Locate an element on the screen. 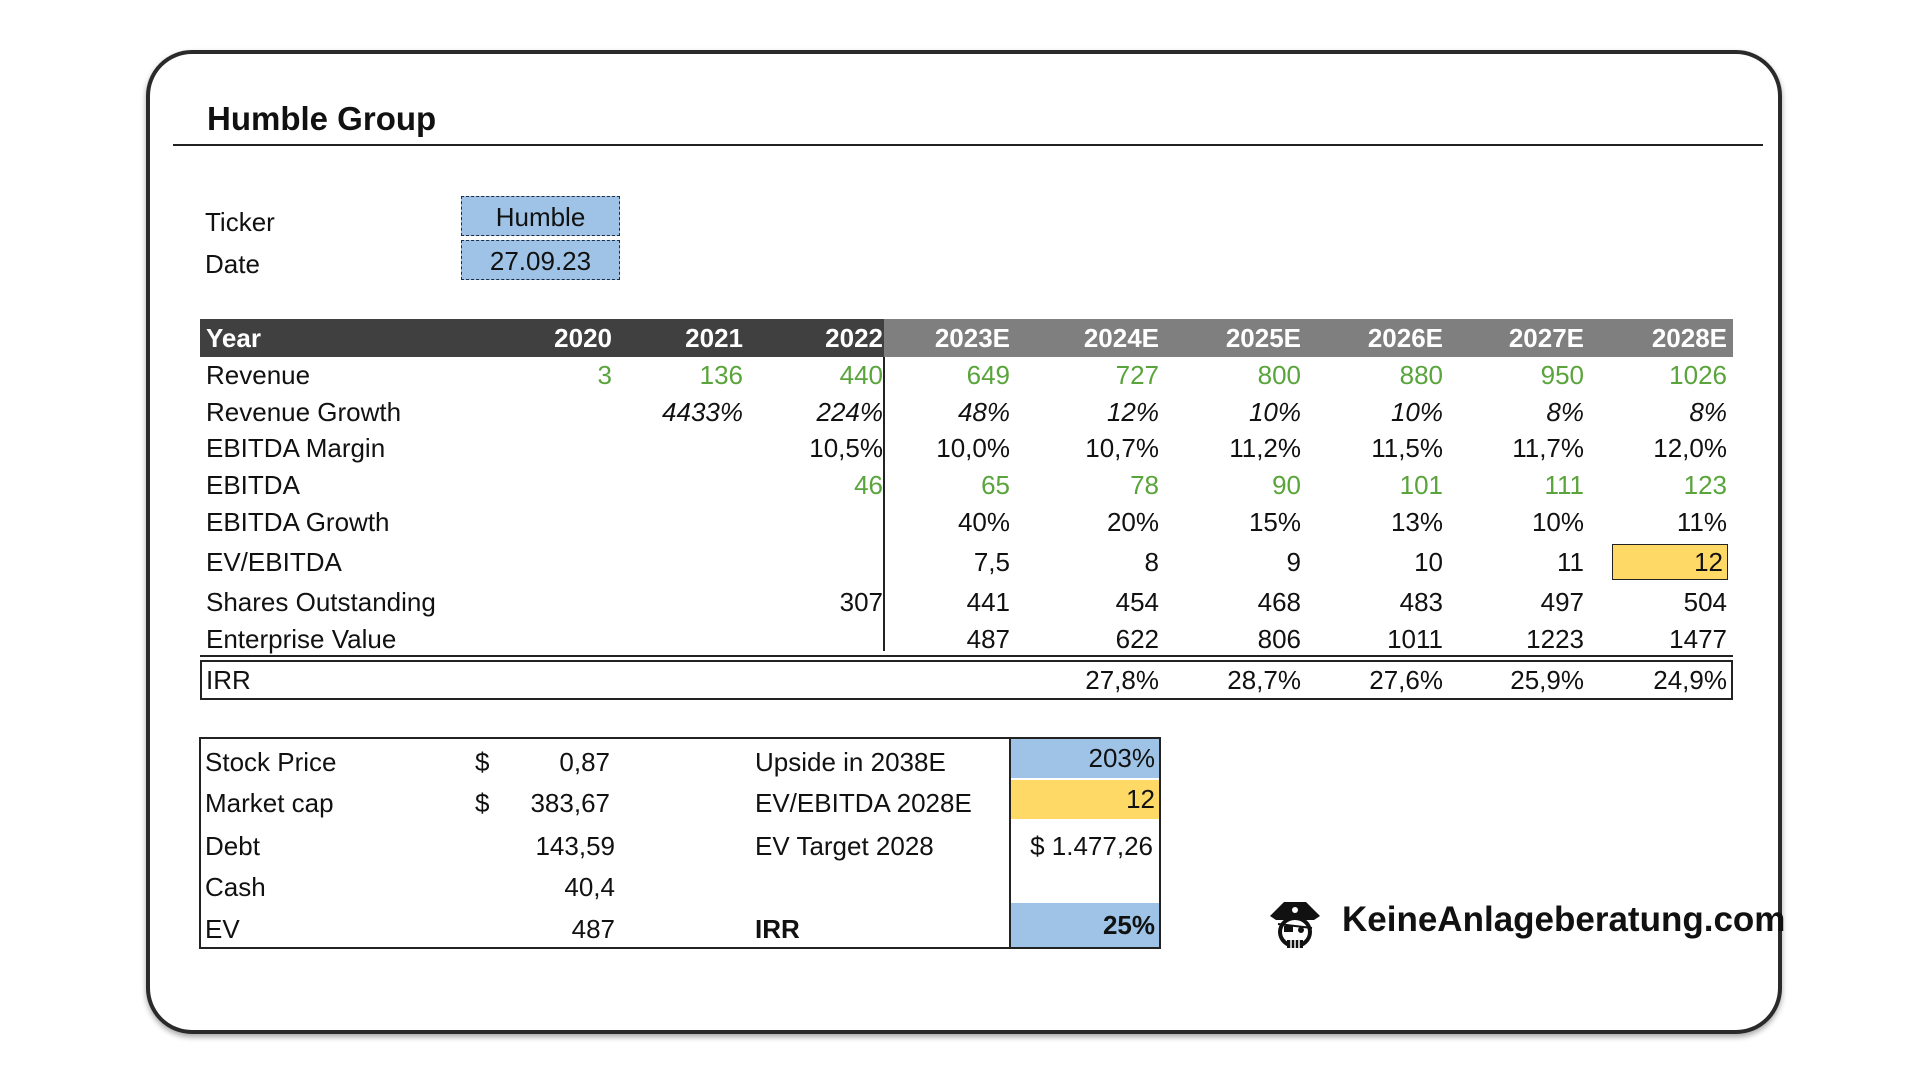  irr-cell: 28,7% is located at coordinates (1264, 679).